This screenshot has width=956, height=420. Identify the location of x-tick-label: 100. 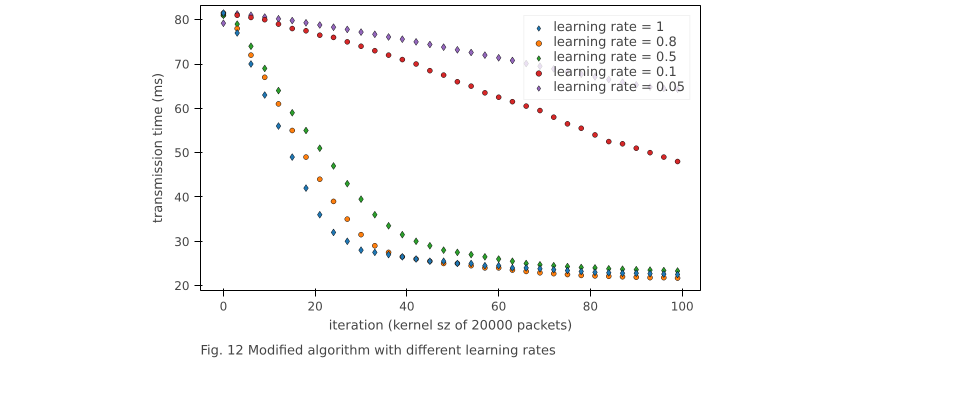
(682, 307).